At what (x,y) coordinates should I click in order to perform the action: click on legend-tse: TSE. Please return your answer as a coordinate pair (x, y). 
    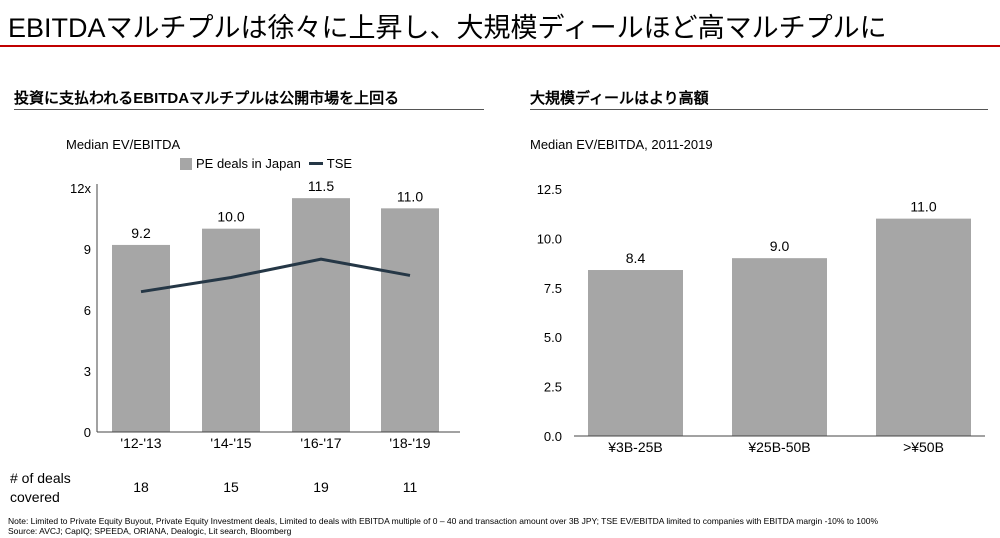
    Looking at the image, I should click on (339, 163).